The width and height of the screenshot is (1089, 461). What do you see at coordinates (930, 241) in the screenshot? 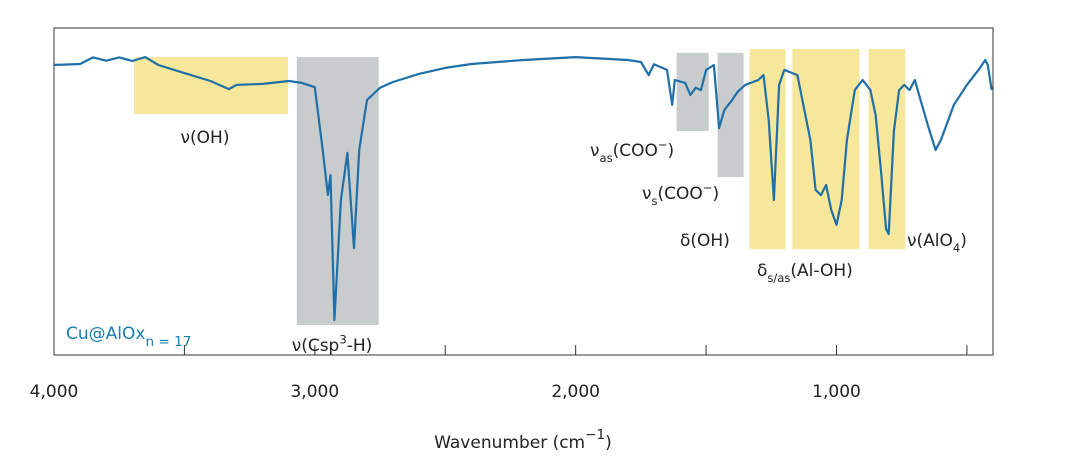
I see `text-segment: ν(AlO` at bounding box center [930, 241].